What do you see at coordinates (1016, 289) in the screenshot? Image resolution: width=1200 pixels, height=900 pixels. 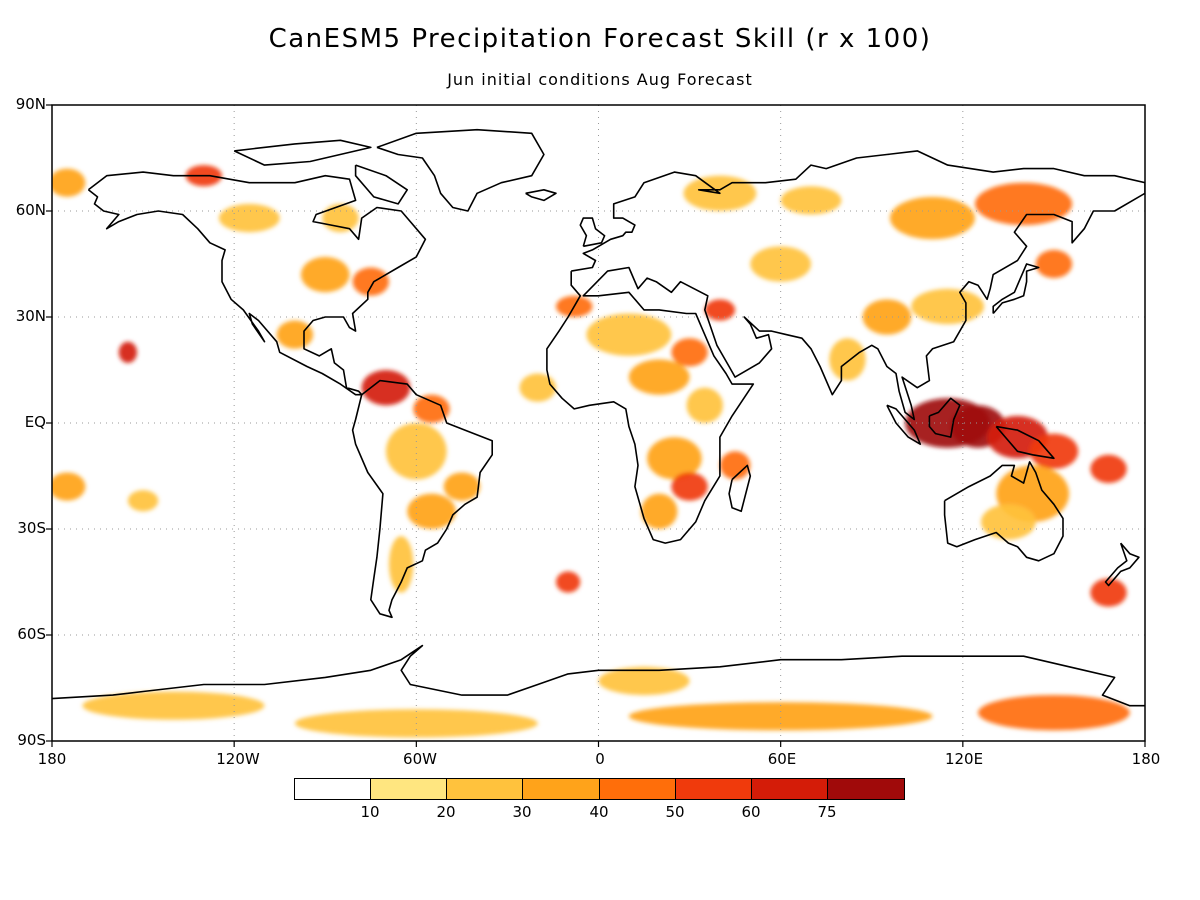 I see `coastline-japan` at bounding box center [1016, 289].